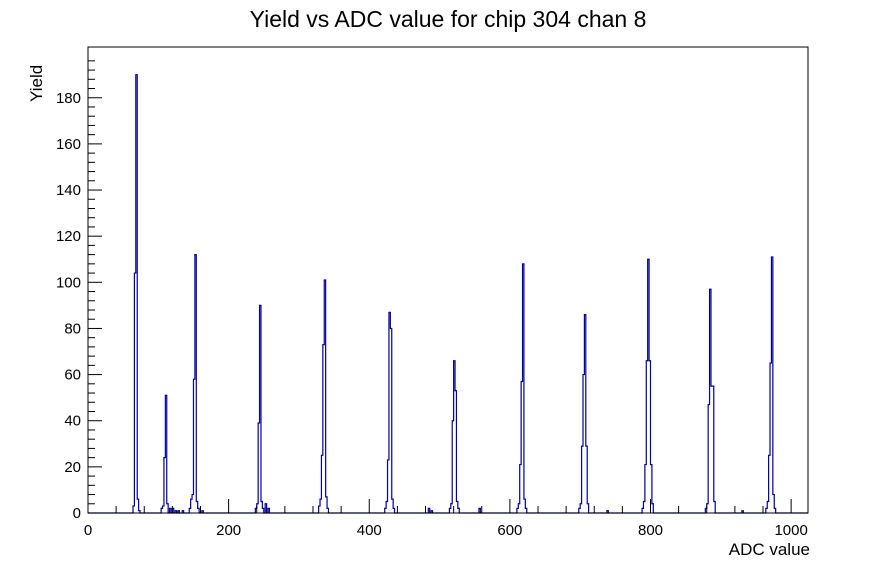 The height and width of the screenshot is (572, 896). What do you see at coordinates (650, 530) in the screenshot?
I see `x-tick-label: 800` at bounding box center [650, 530].